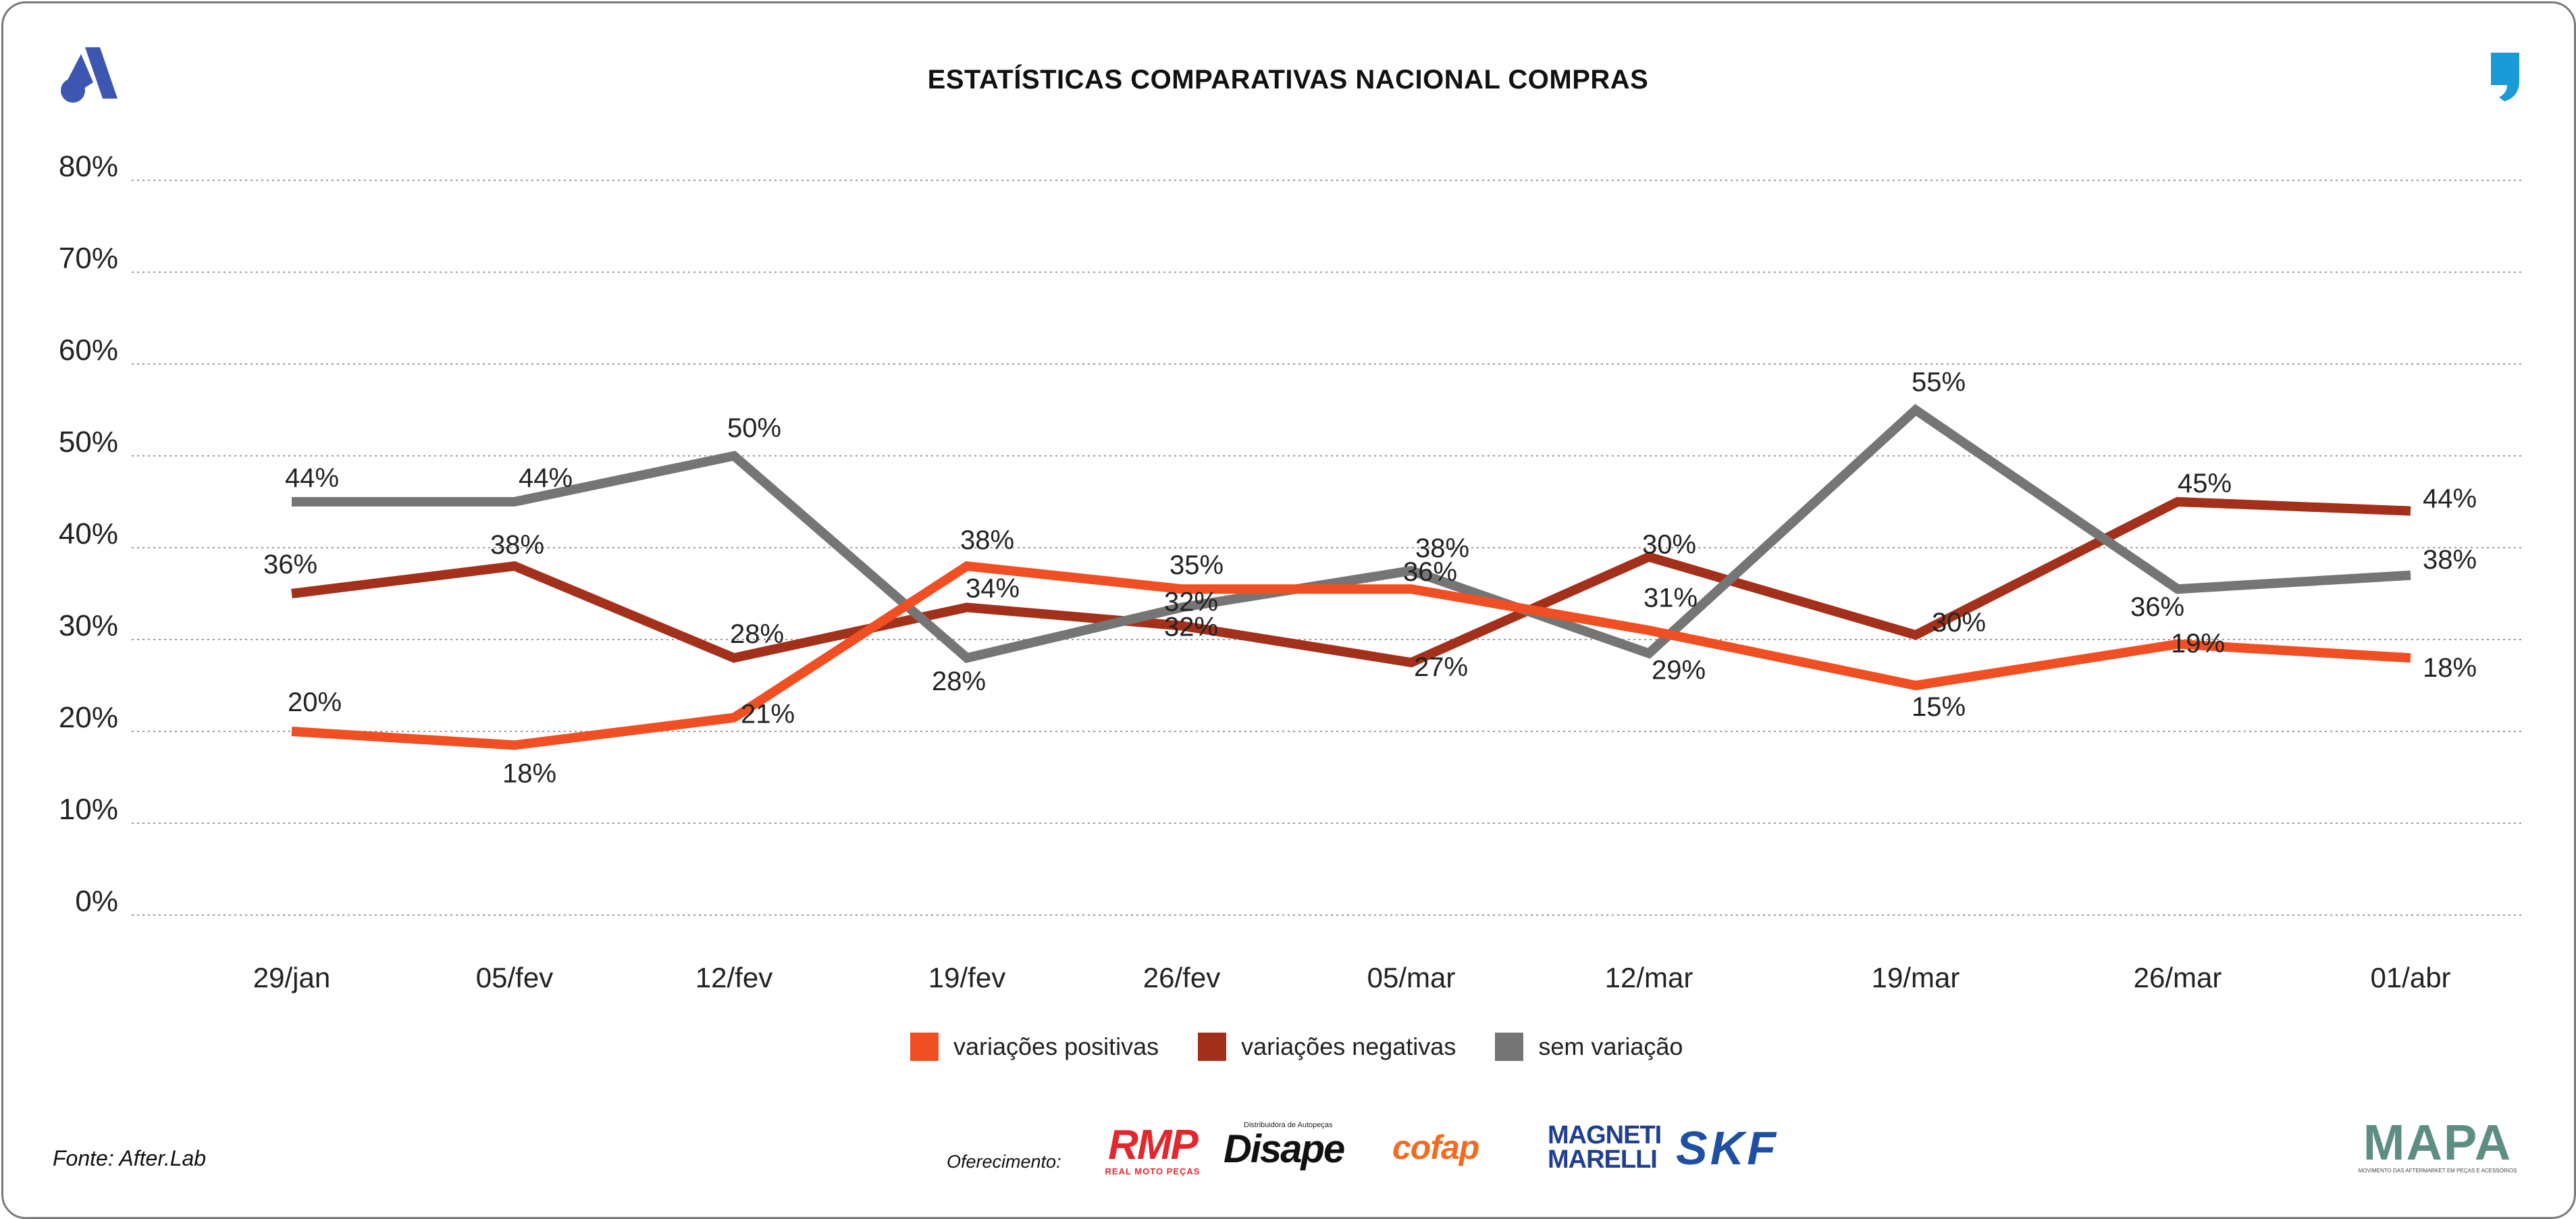 The height and width of the screenshot is (1219, 2576). I want to click on legend-item-positivas: variações positivas, so click(1034, 1047).